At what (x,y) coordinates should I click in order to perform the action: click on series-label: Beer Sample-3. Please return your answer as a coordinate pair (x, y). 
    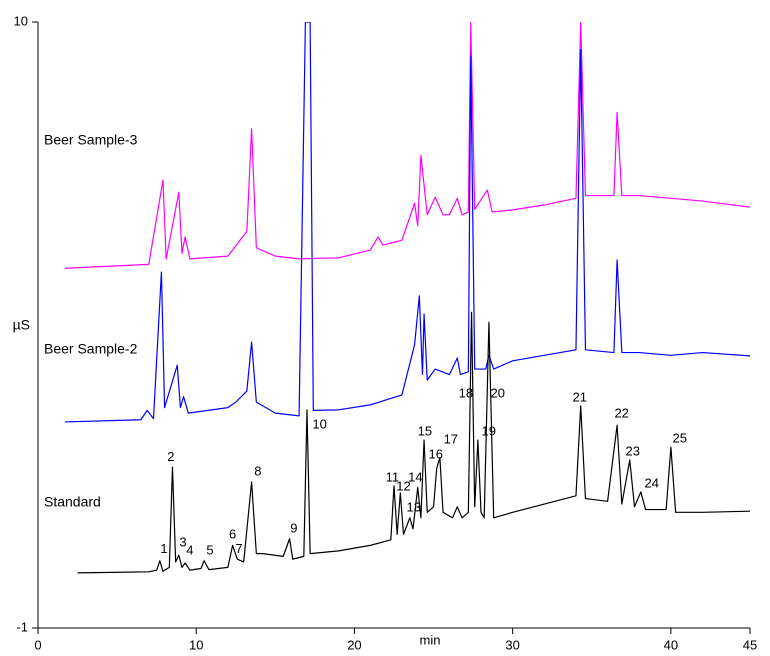
    Looking at the image, I should click on (91, 140).